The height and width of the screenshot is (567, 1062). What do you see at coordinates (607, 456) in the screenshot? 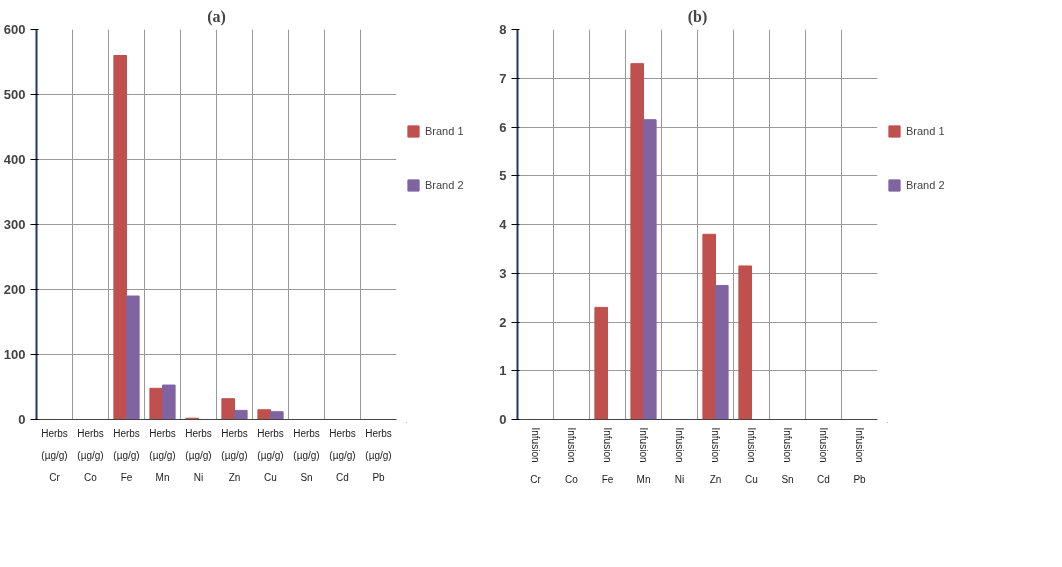
I see `category-label: Infusion Fe` at bounding box center [607, 456].